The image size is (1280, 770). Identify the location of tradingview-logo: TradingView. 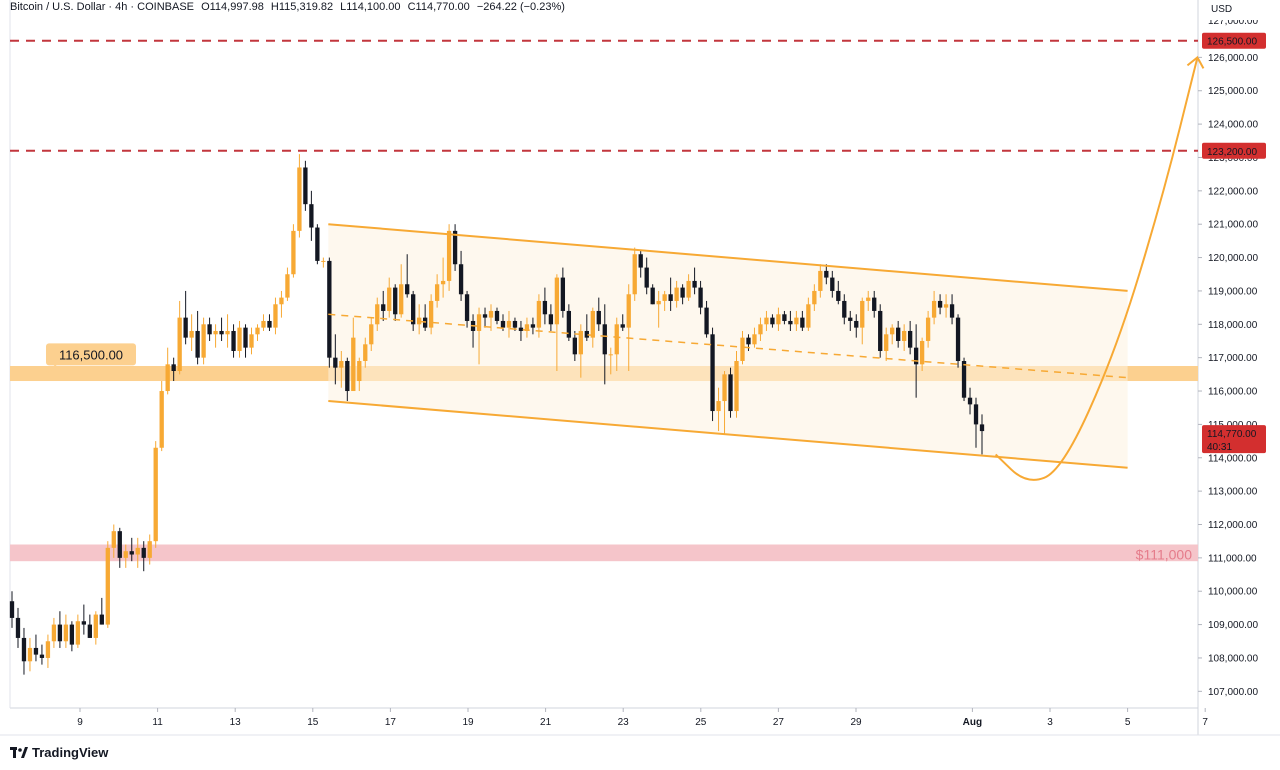
(59, 752).